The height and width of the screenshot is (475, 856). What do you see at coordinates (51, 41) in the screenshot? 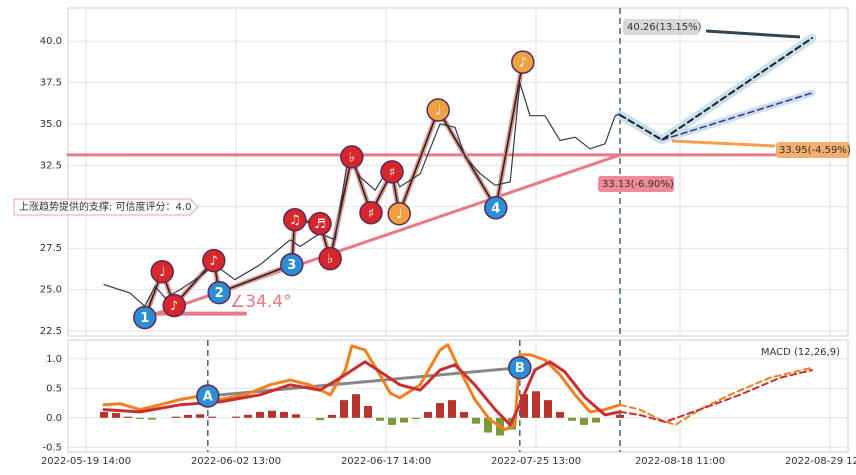
I see `y-tick-label: 40.0` at bounding box center [51, 41].